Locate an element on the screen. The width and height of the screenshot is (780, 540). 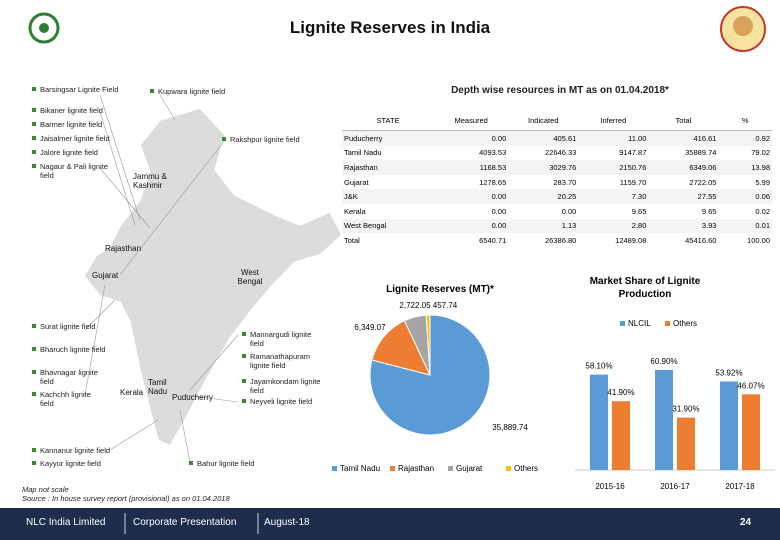
field-label: Neyveli lignite field is located at coordinates (277, 401).